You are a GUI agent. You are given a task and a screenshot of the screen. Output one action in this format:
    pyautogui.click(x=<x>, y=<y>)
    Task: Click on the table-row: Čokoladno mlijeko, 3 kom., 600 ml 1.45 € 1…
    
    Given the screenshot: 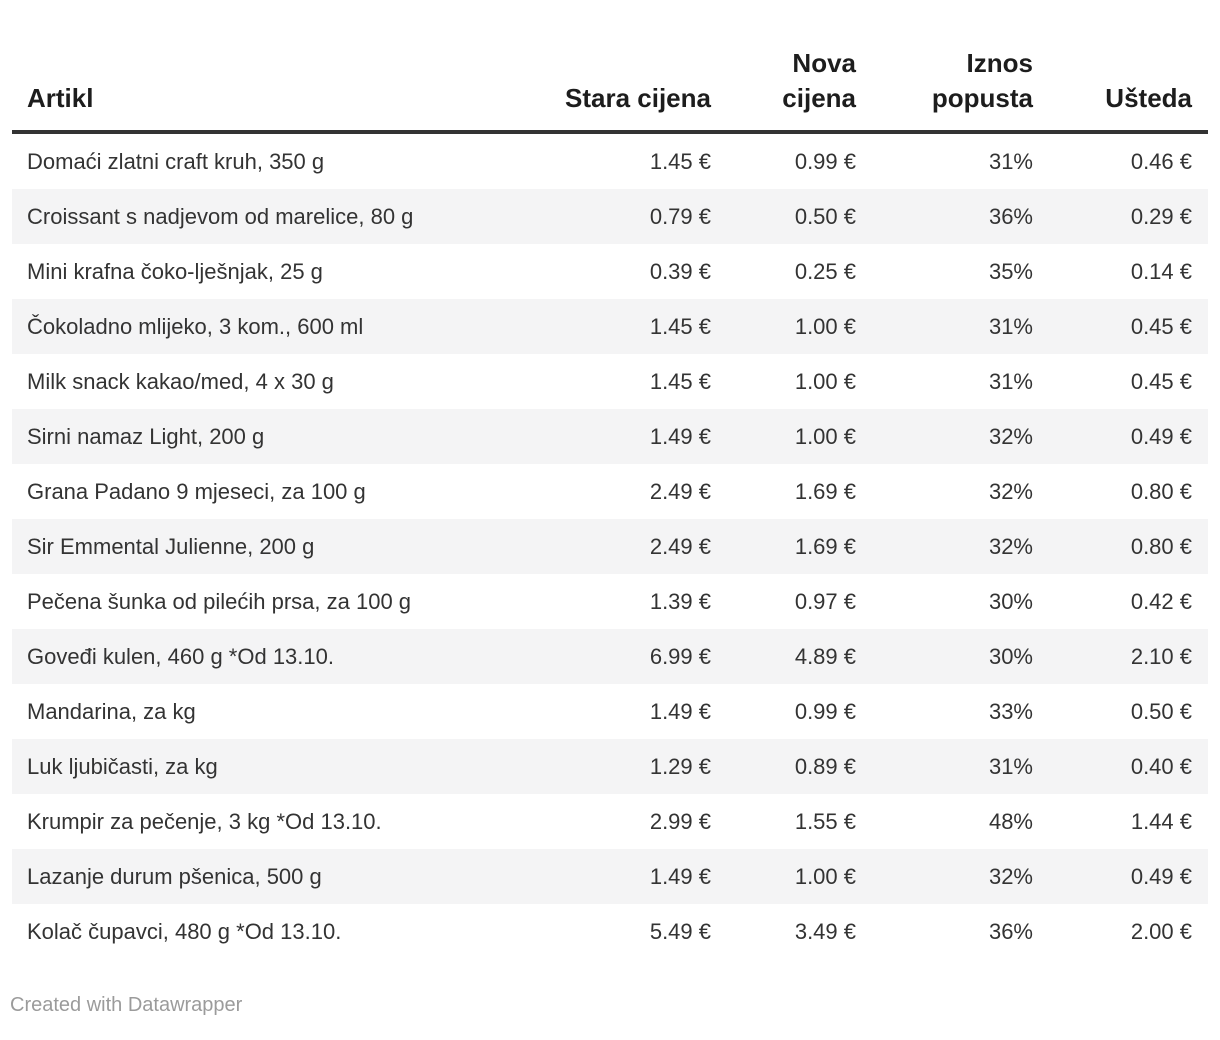 What is the action you would take?
    pyautogui.click(x=610, y=326)
    